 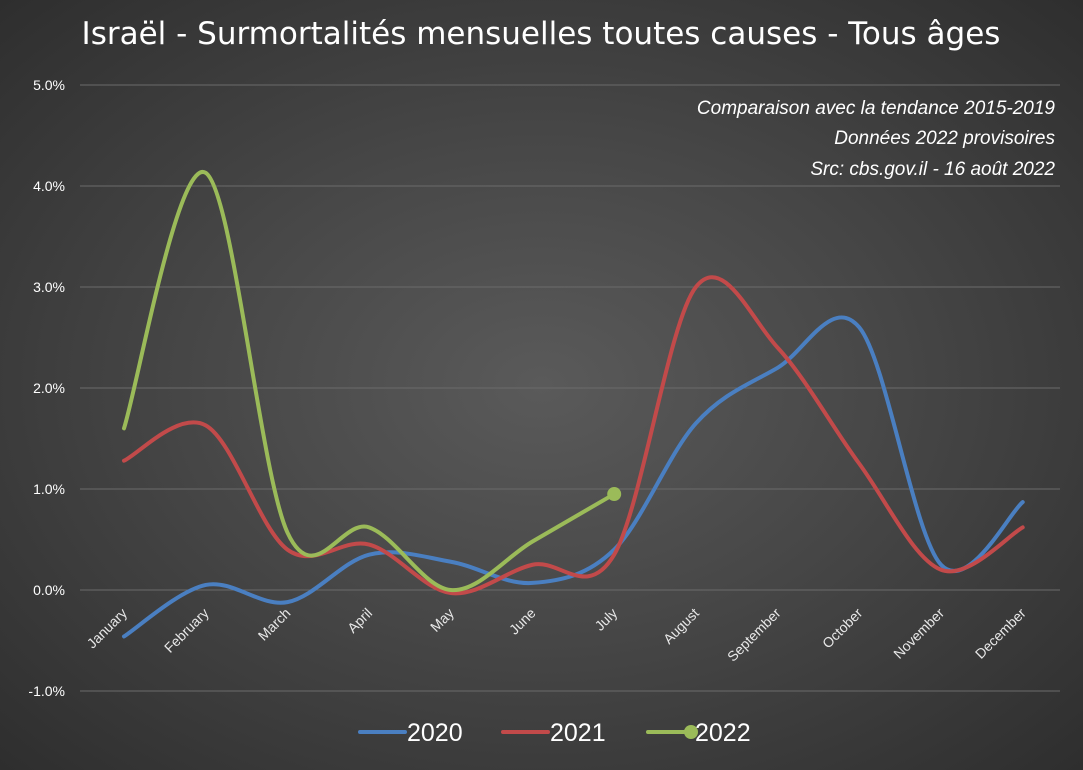 I want to click on x-tick-label: February, so click(x=186, y=630).